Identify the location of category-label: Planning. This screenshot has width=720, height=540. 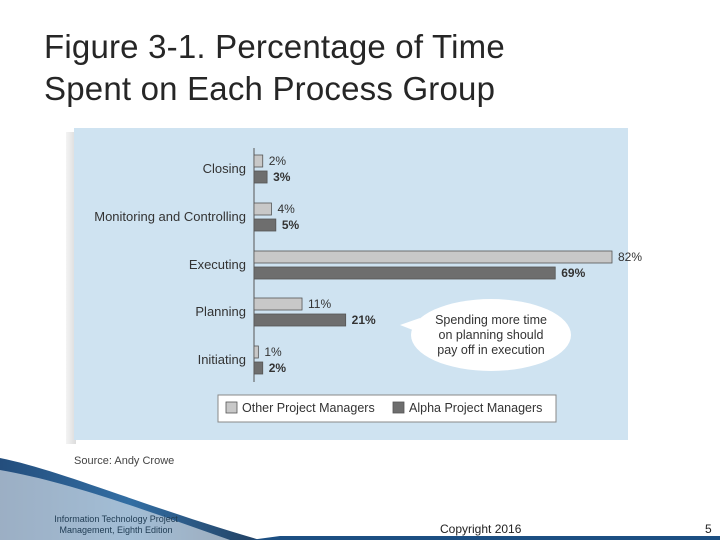
(220, 311).